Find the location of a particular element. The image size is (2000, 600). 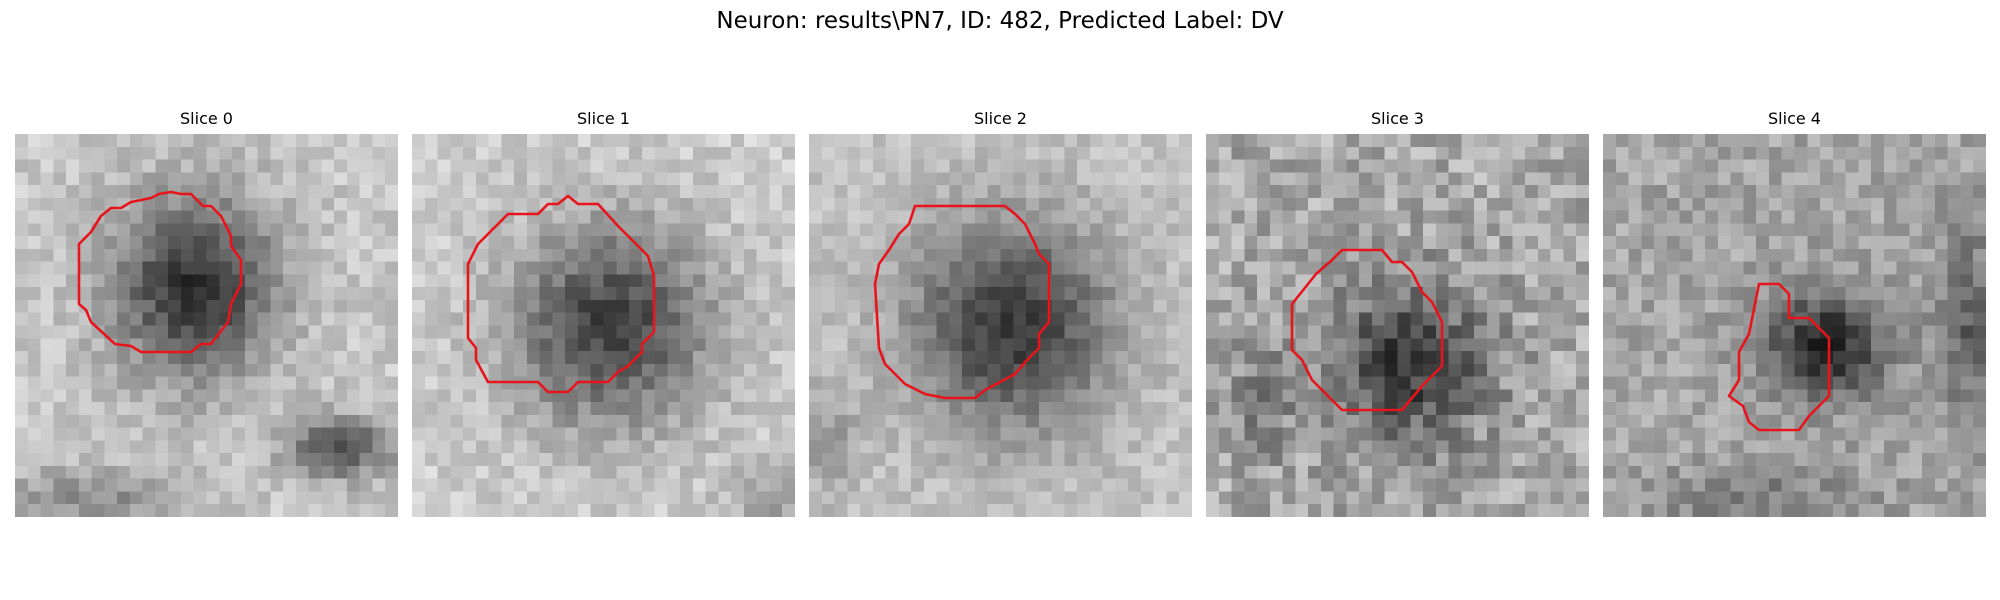

slice-panel-0: Slice 0 is located at coordinates (206, 312).